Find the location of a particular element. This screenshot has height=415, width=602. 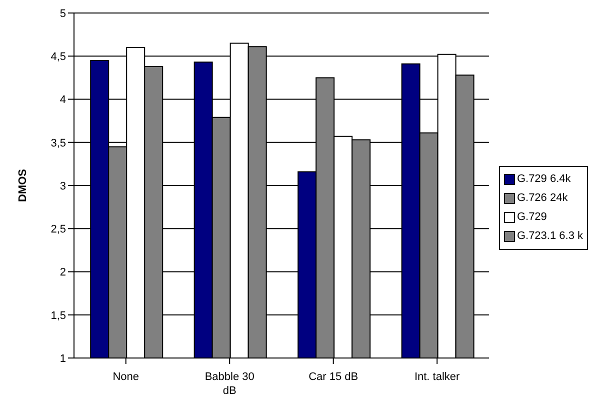

y-tick-label: 4,5 is located at coordinates (58, 57).